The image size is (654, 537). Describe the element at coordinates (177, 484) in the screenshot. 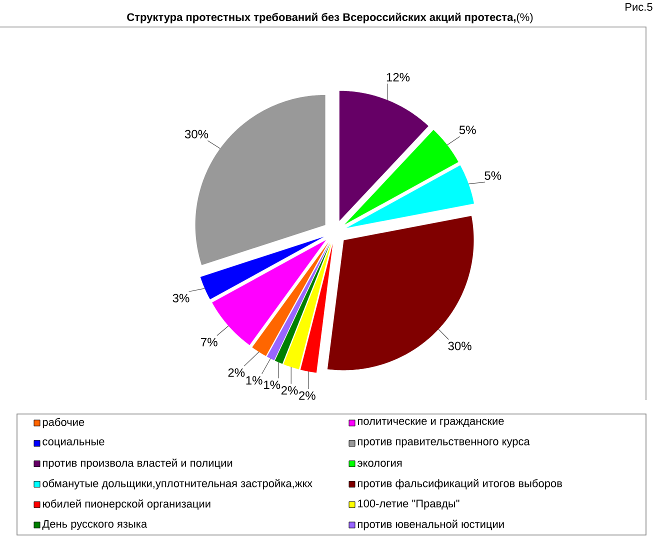

I see `legend-label: обманутые дольщики,уплотнительная застройка,жкх` at that location.